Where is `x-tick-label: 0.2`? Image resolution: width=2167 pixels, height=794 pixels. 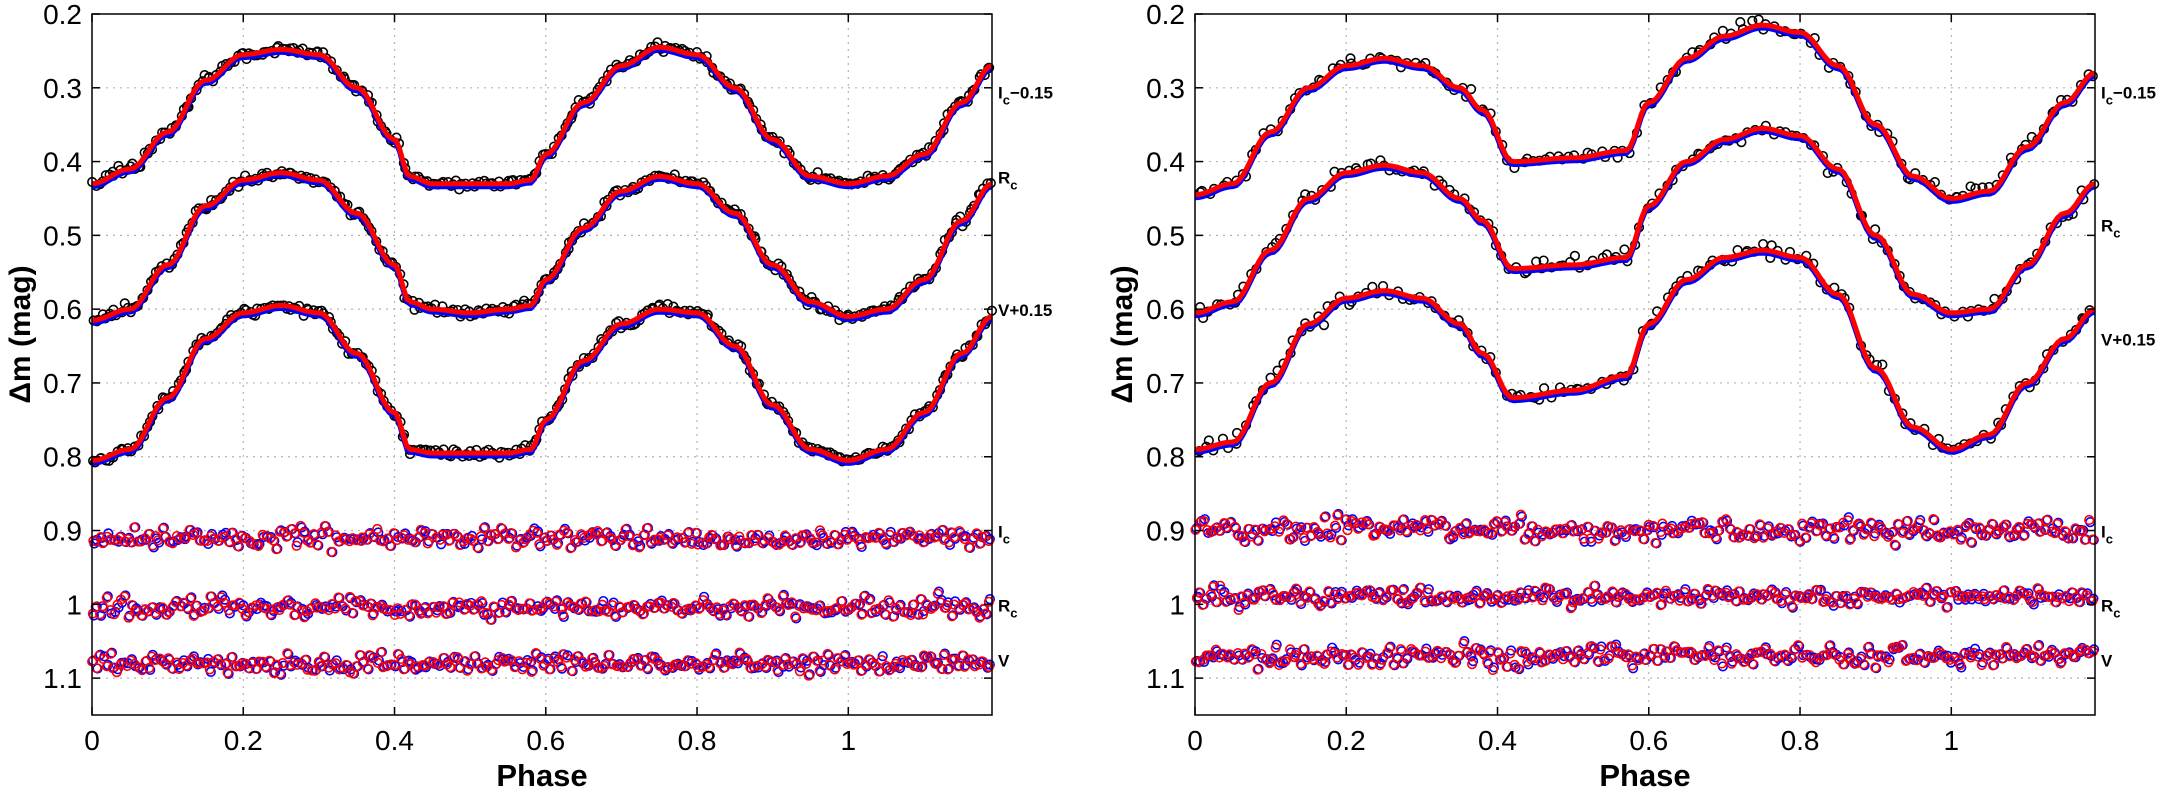
x-tick-label: 0.2 is located at coordinates (243, 740).